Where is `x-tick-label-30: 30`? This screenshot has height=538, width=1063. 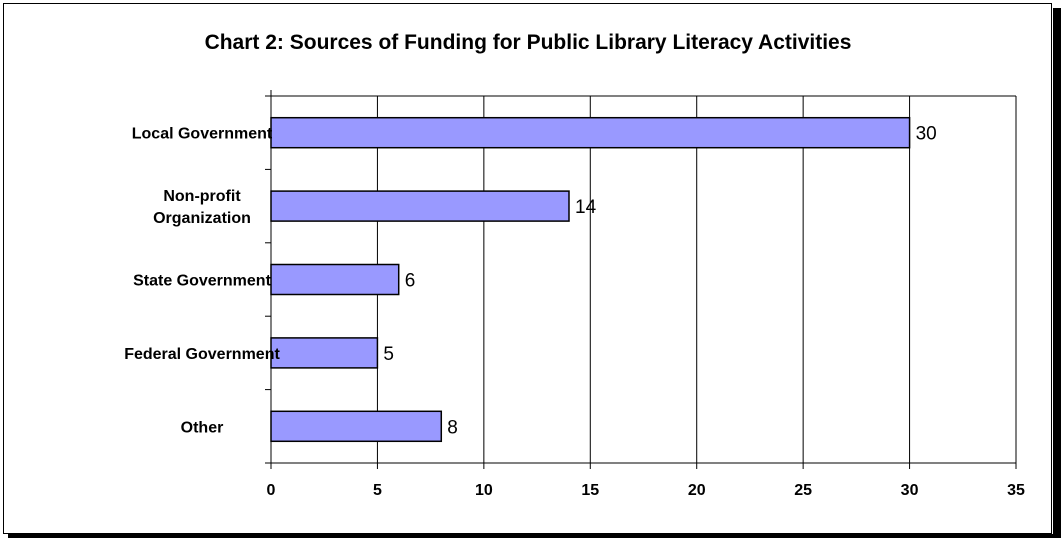 x-tick-label-30: 30 is located at coordinates (910, 490).